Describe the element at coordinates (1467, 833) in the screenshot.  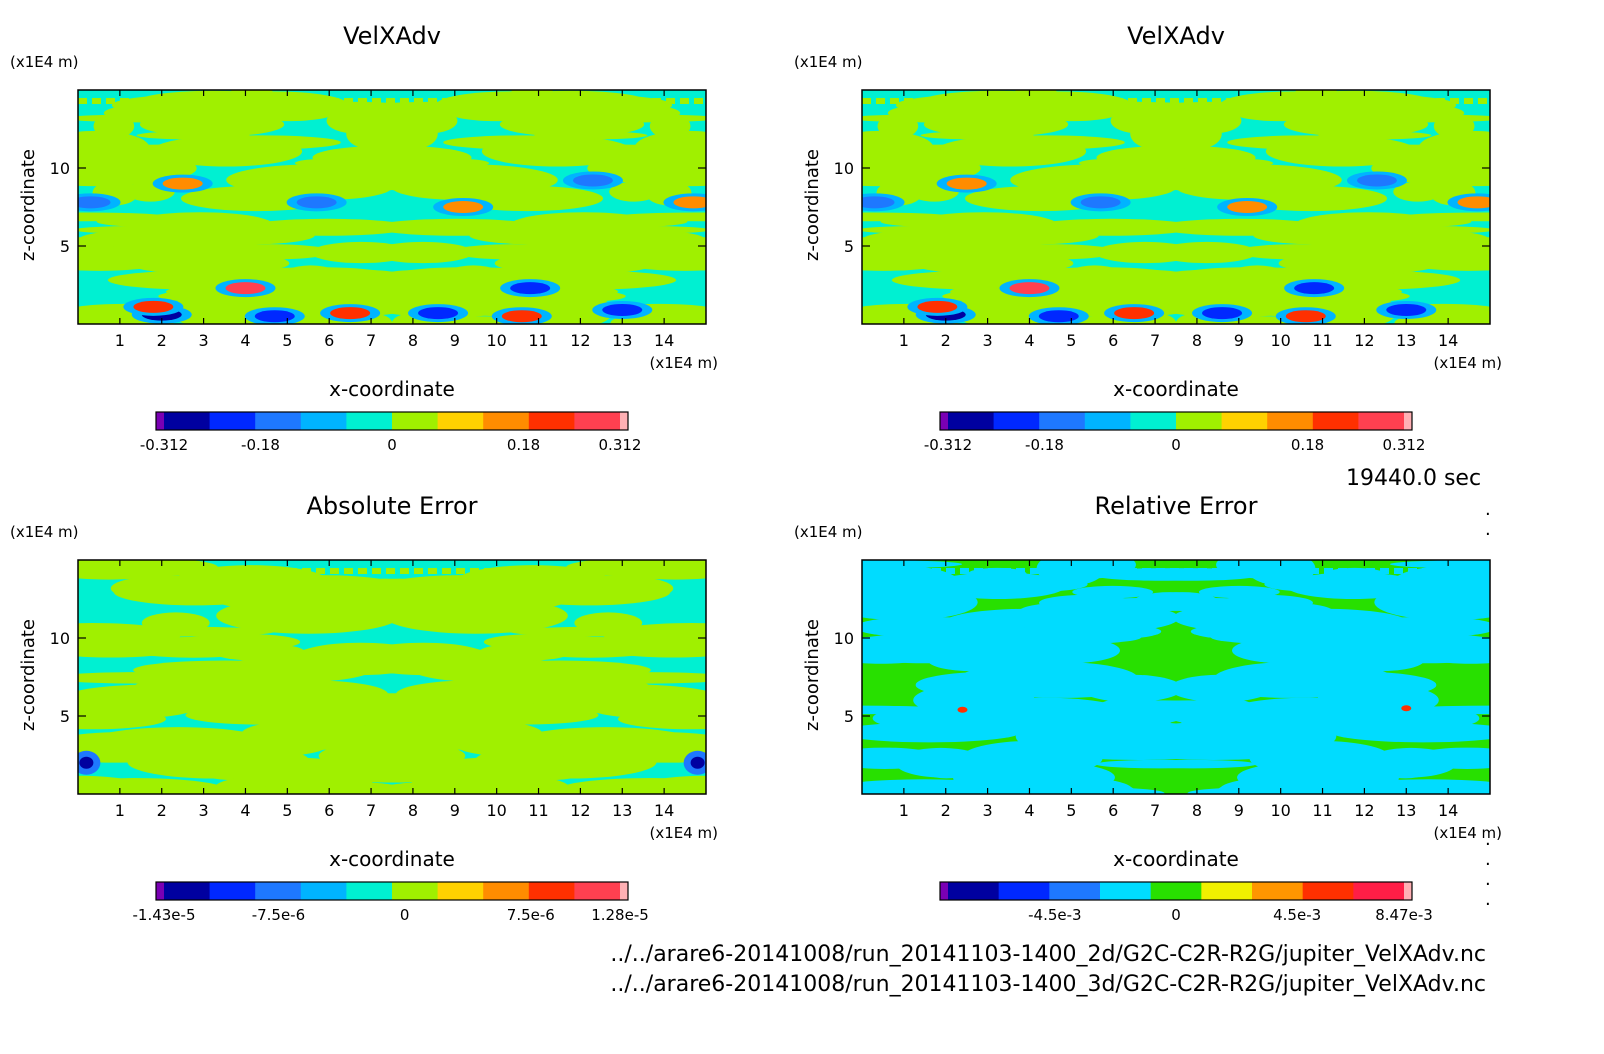
I see `x-unit-label: (x1E4 m)` at that location.